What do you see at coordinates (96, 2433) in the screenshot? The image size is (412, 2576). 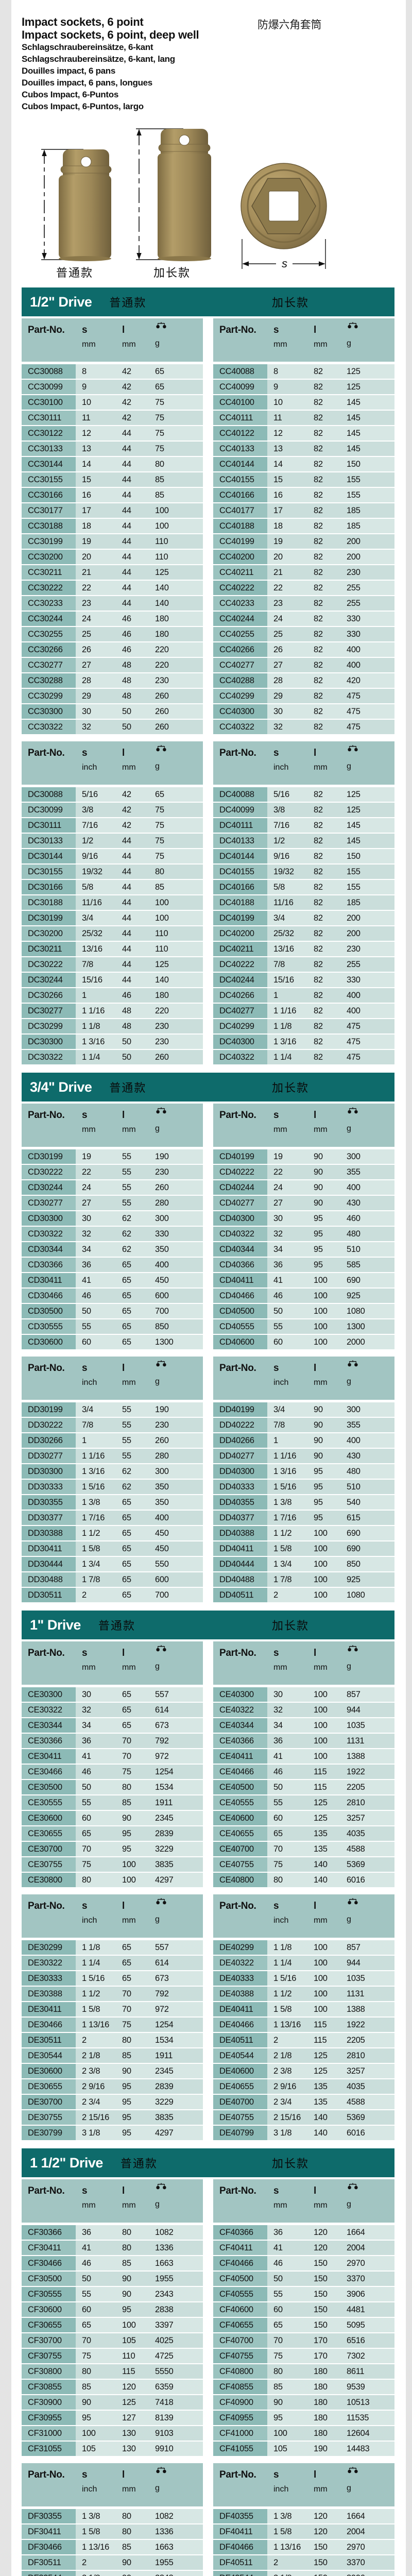 I see `s-value-cell: 100` at bounding box center [96, 2433].